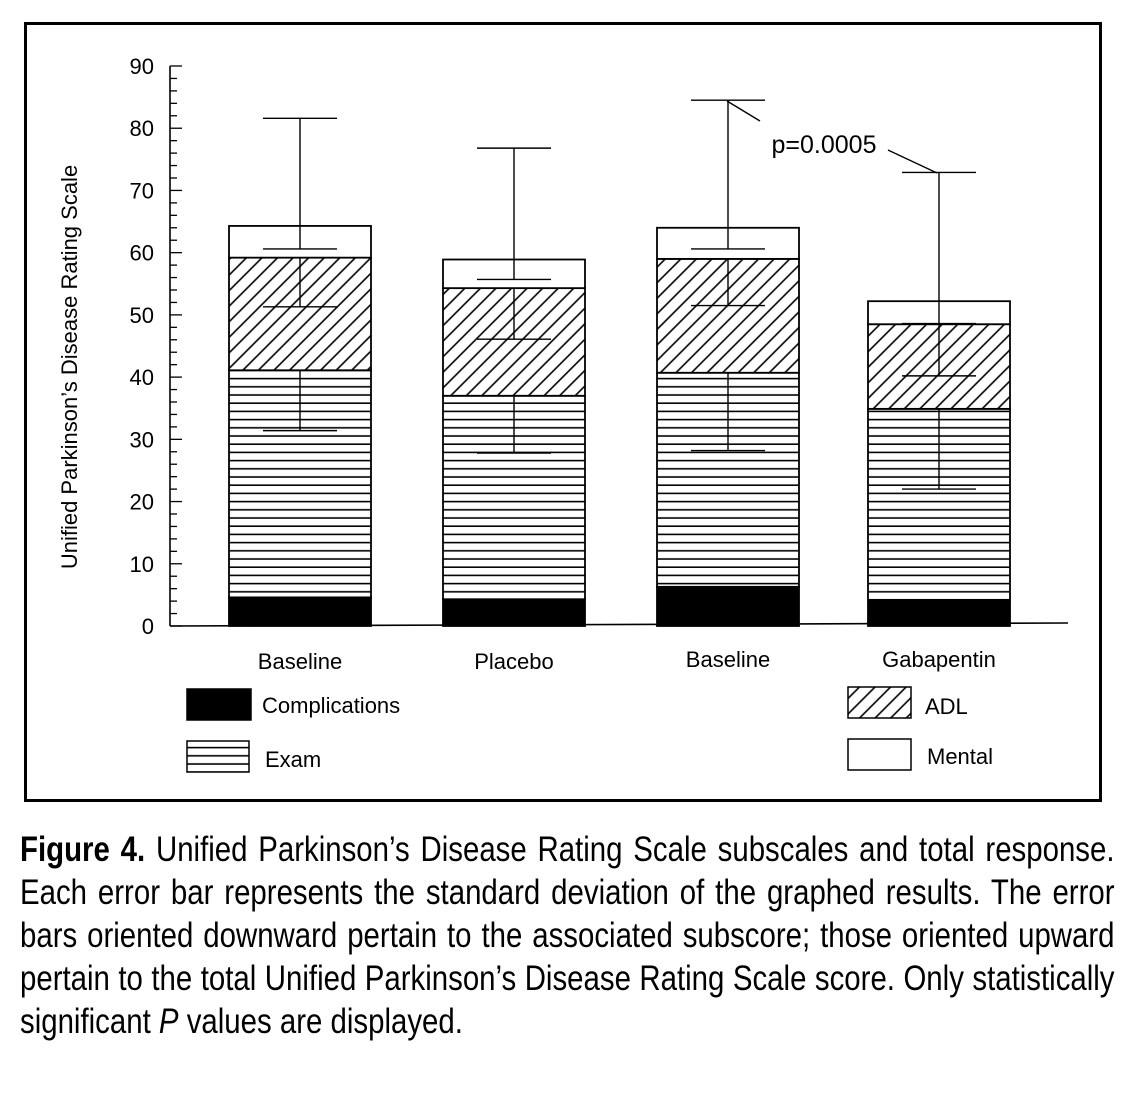 This screenshot has height=1110, width=1135. What do you see at coordinates (912, 161) in the screenshot?
I see `annotation-line-right` at bounding box center [912, 161].